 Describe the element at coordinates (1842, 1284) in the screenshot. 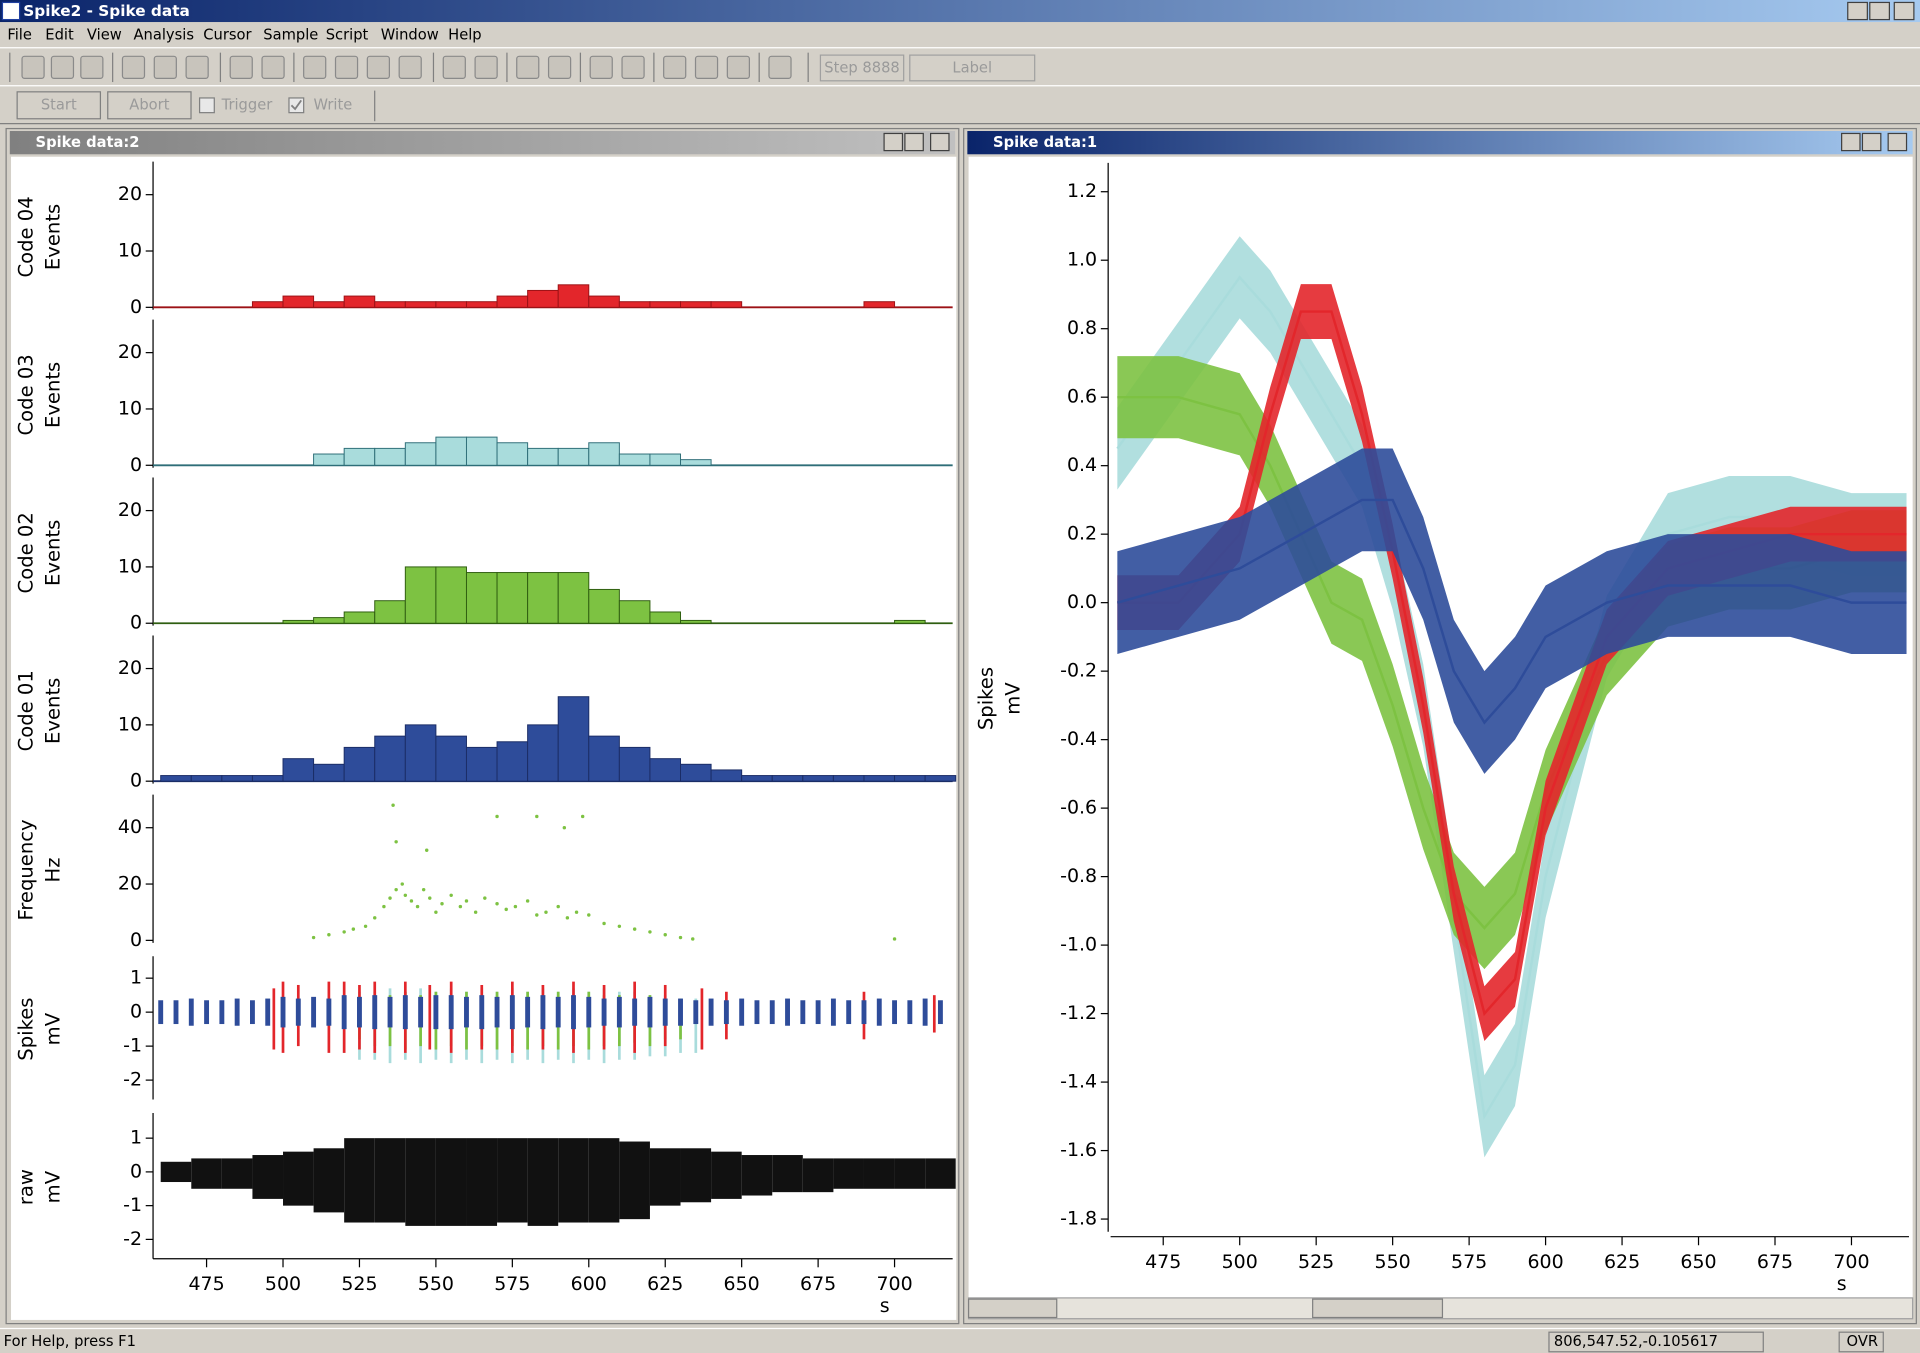

I see `x-axis-label: s` at that location.